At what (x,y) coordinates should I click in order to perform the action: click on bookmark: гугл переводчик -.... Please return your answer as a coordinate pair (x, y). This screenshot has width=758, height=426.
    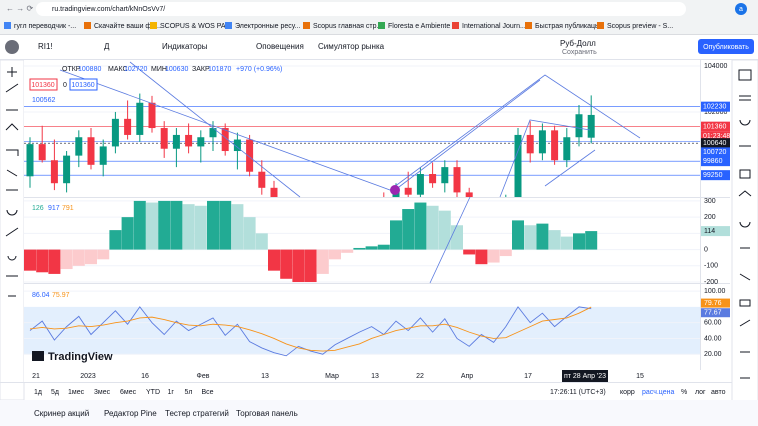
    Looking at the image, I should click on (45, 26).